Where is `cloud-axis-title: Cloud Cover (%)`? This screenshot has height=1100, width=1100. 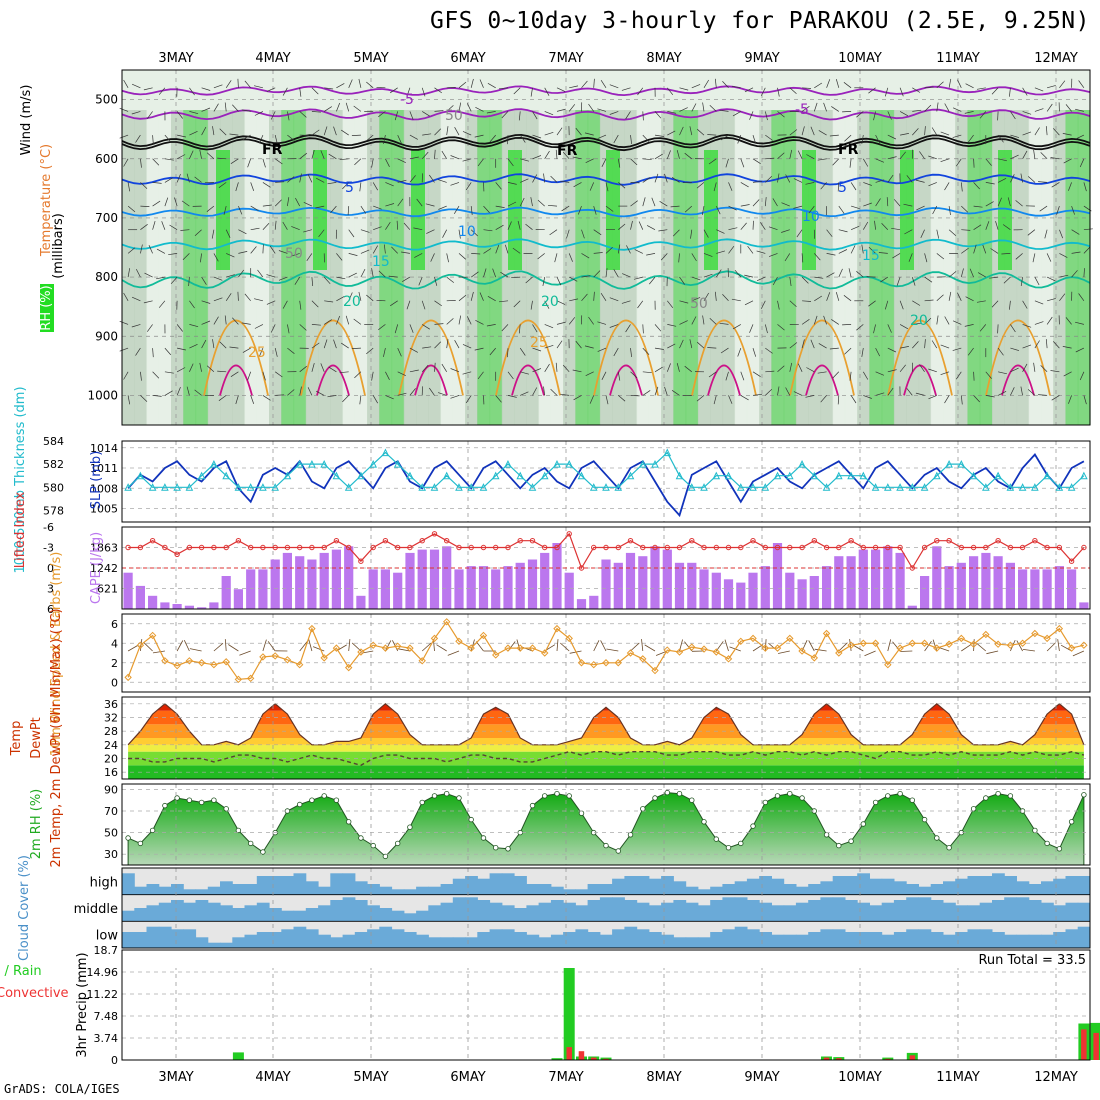
cloud-axis-title: Cloud Cover (%) is located at coordinates (24, 908).